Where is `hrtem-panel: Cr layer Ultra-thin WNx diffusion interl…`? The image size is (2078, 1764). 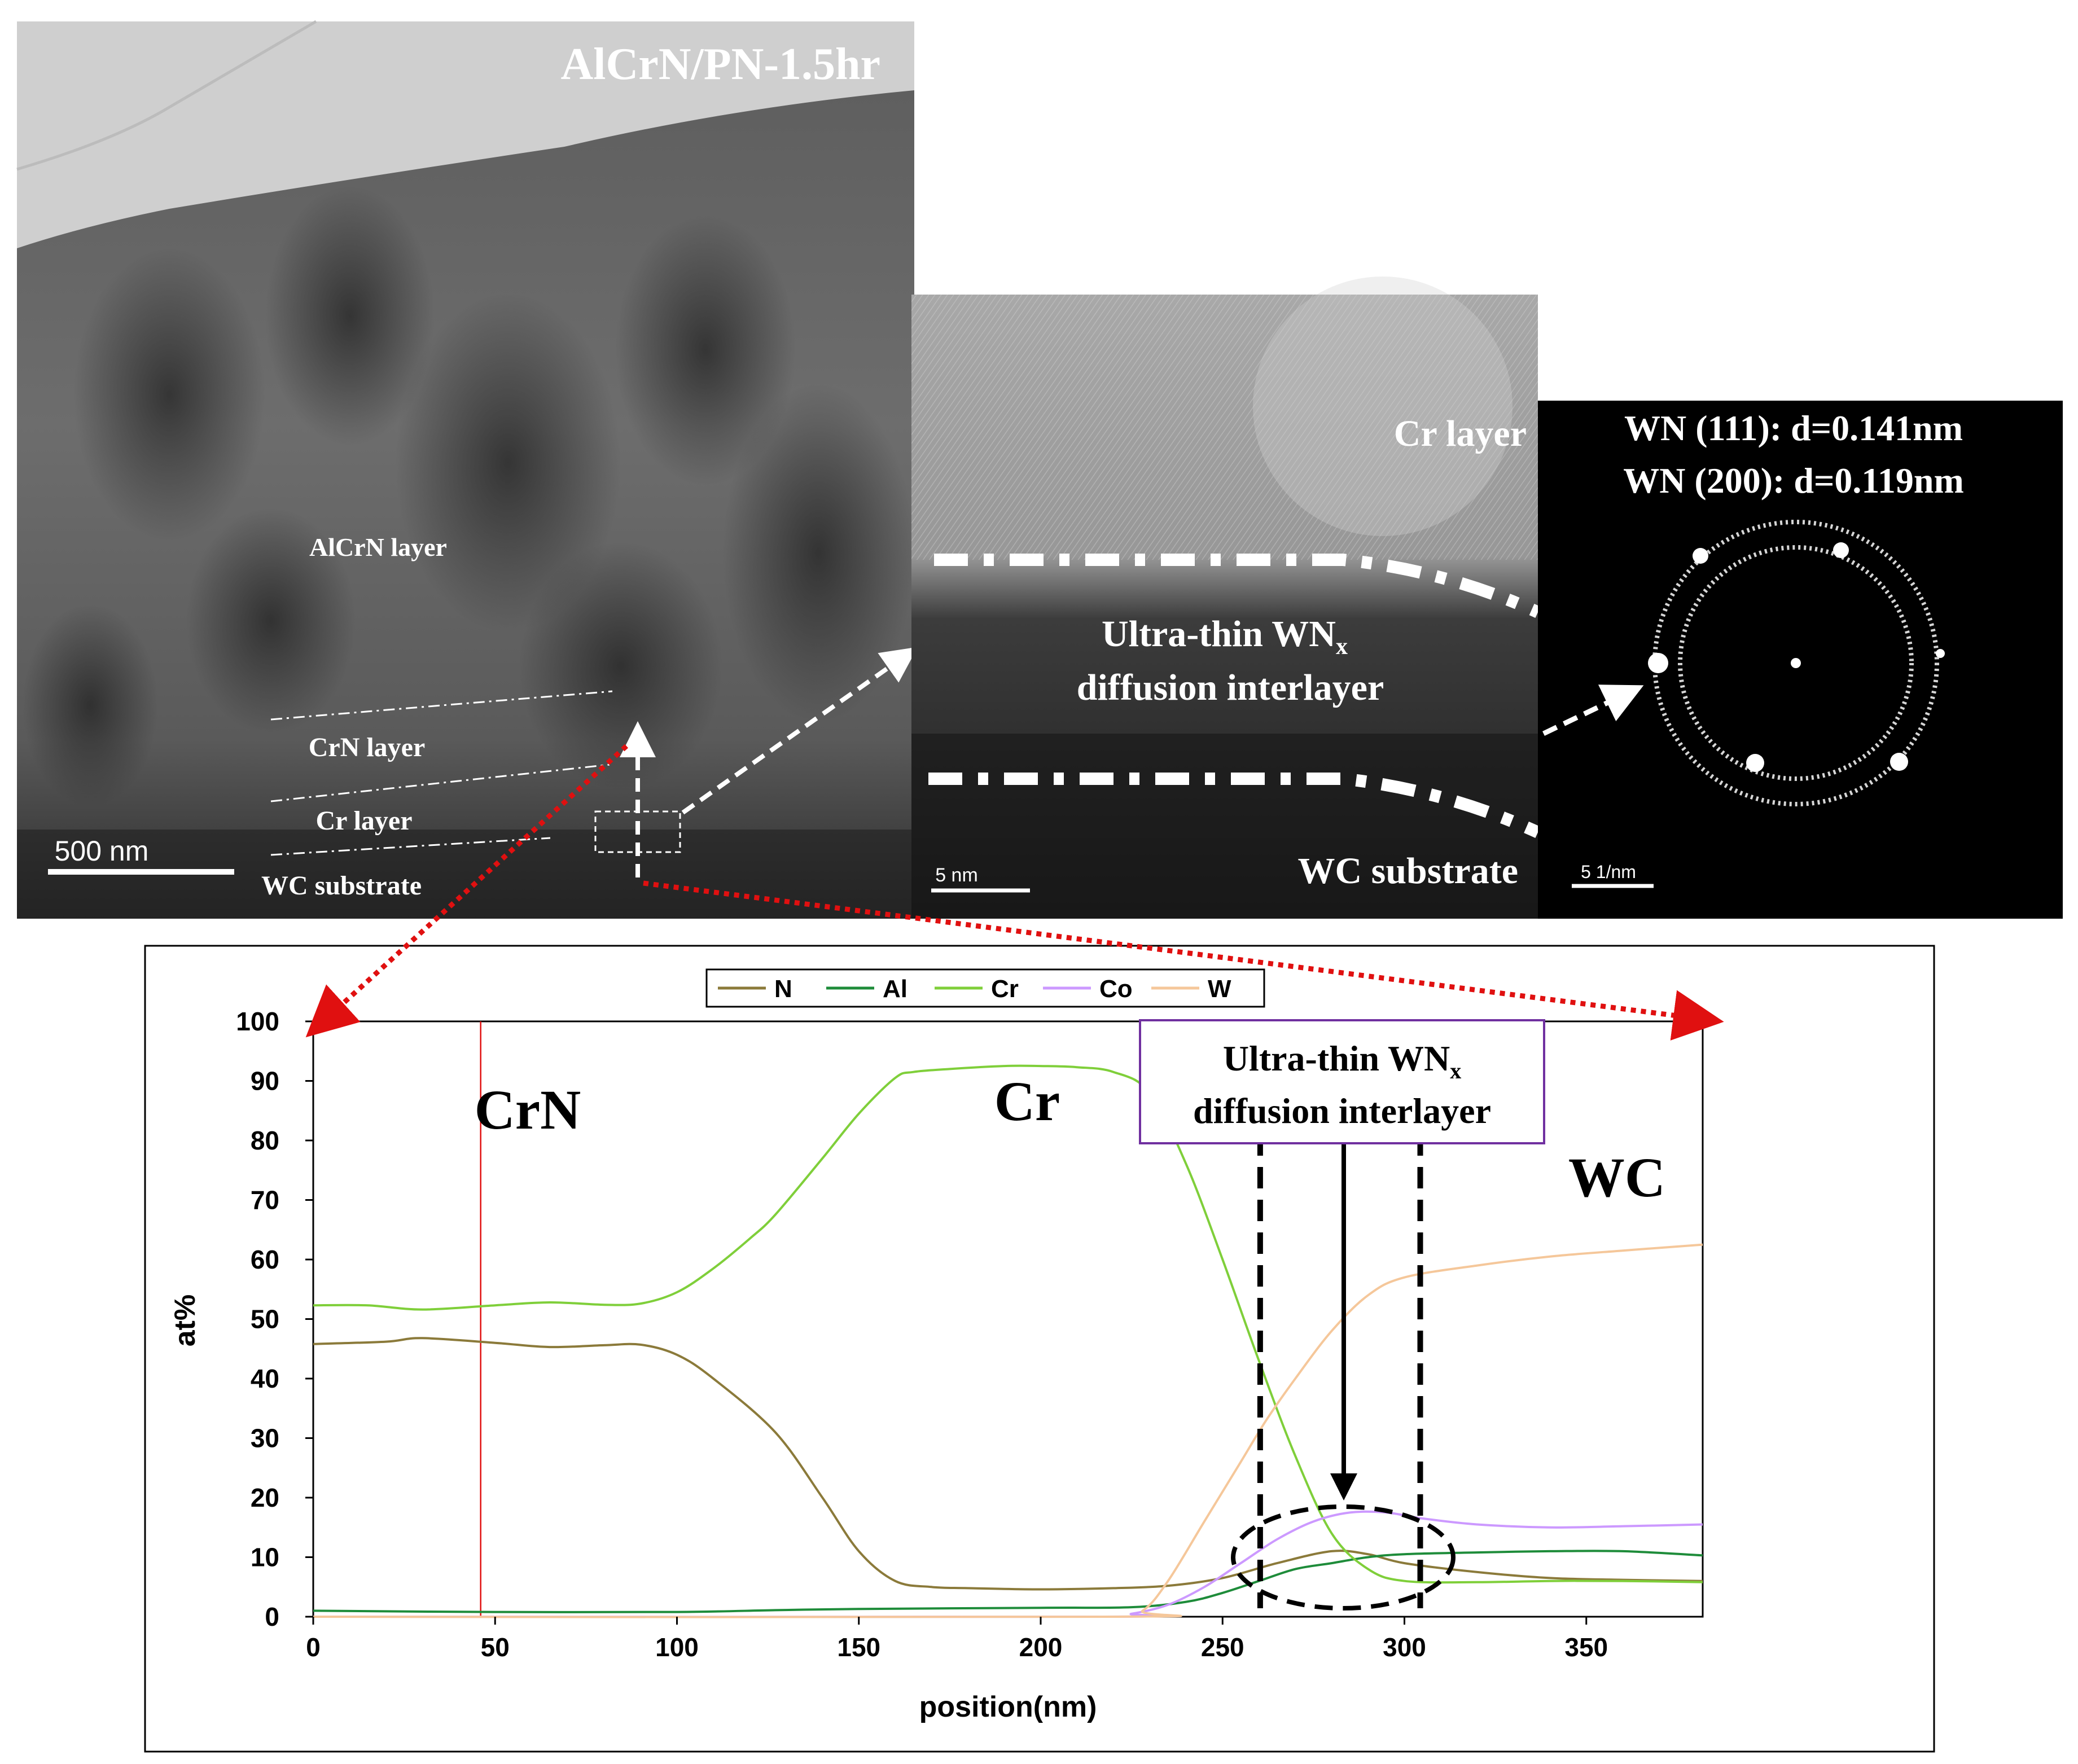
hrtem-panel: Cr layer Ultra-thin WNx diffusion interl… is located at coordinates (1226, 598).